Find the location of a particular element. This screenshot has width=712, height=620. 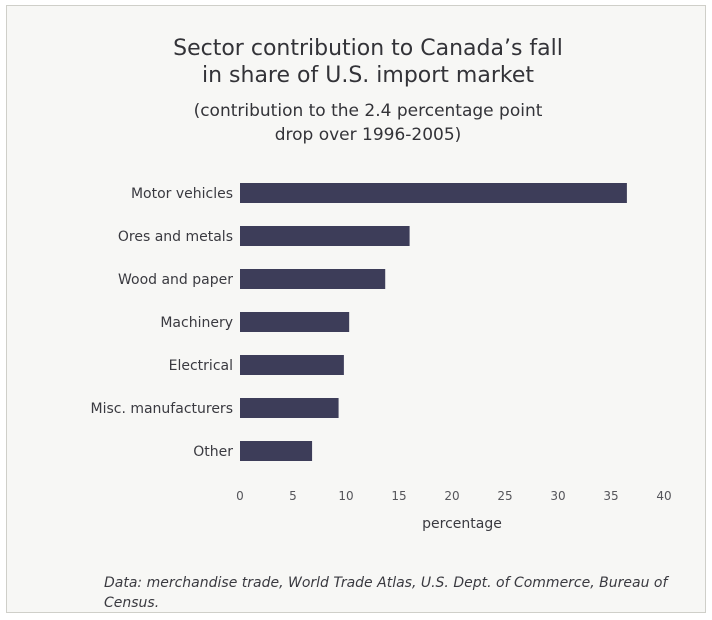

category-label-misc-manufacturers: Misc. manufacturers is located at coordinates (161, 409).